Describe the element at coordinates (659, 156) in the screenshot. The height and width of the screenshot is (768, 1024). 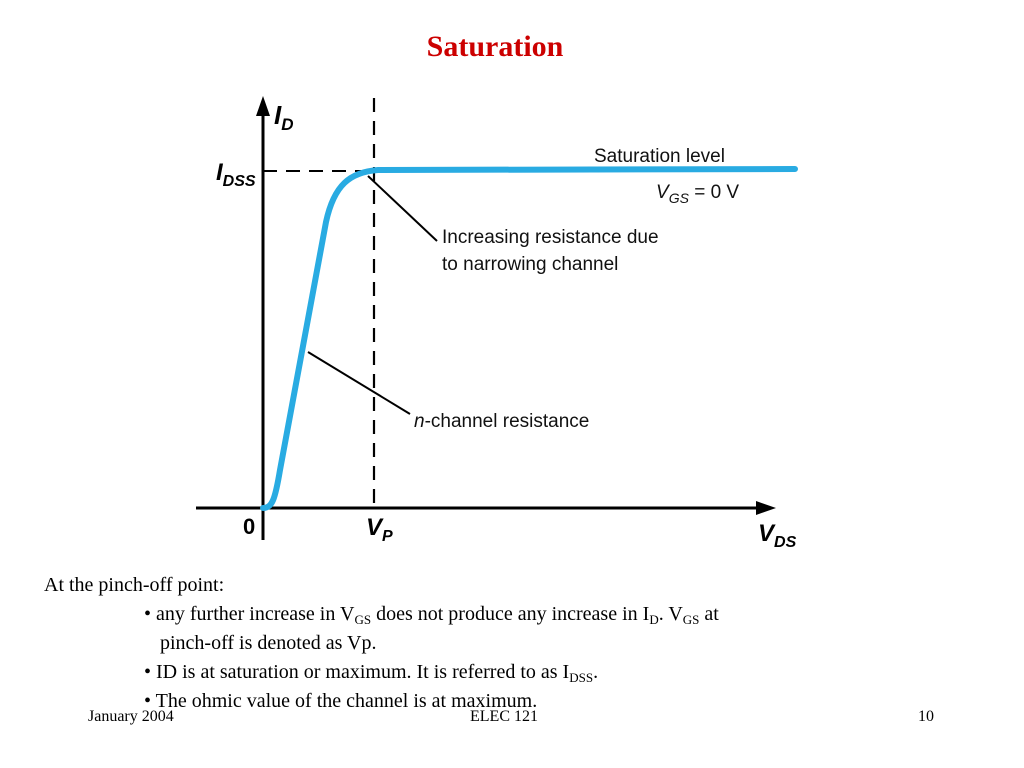
I see `saturation-level-label: Saturation level` at that location.